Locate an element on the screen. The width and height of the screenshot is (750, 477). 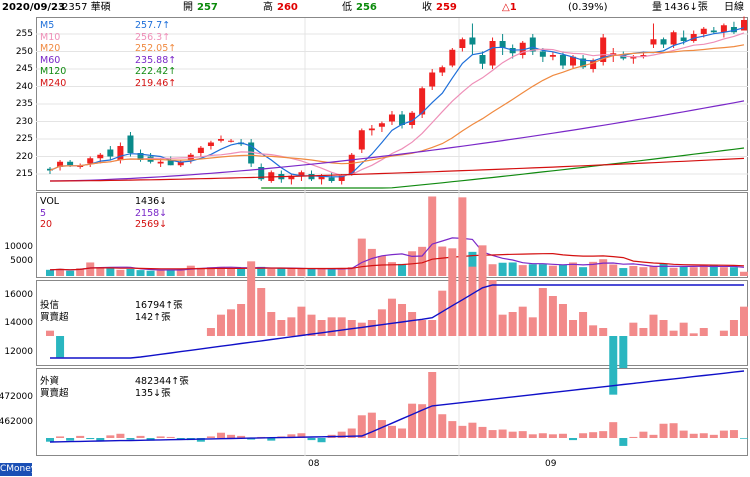
trust-legend: 投信 16794↑張 買賣超 142↑張 is located at coordinates (120, 311).